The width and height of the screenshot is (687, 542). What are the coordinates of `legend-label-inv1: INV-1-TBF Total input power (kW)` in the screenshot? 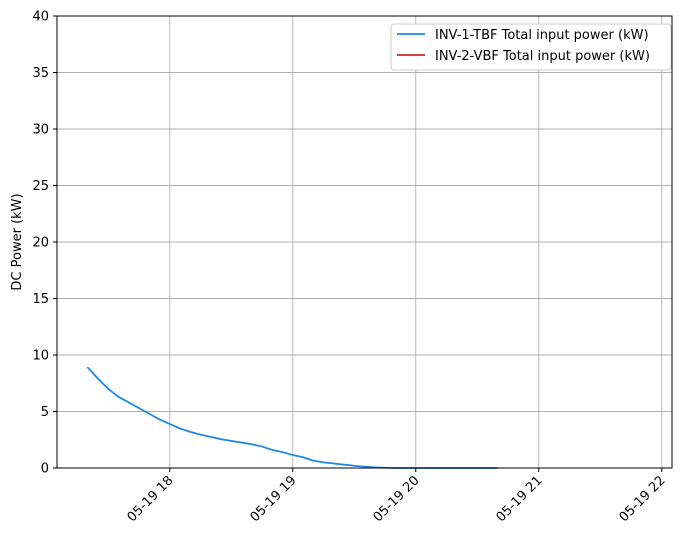 It's located at (542, 35).